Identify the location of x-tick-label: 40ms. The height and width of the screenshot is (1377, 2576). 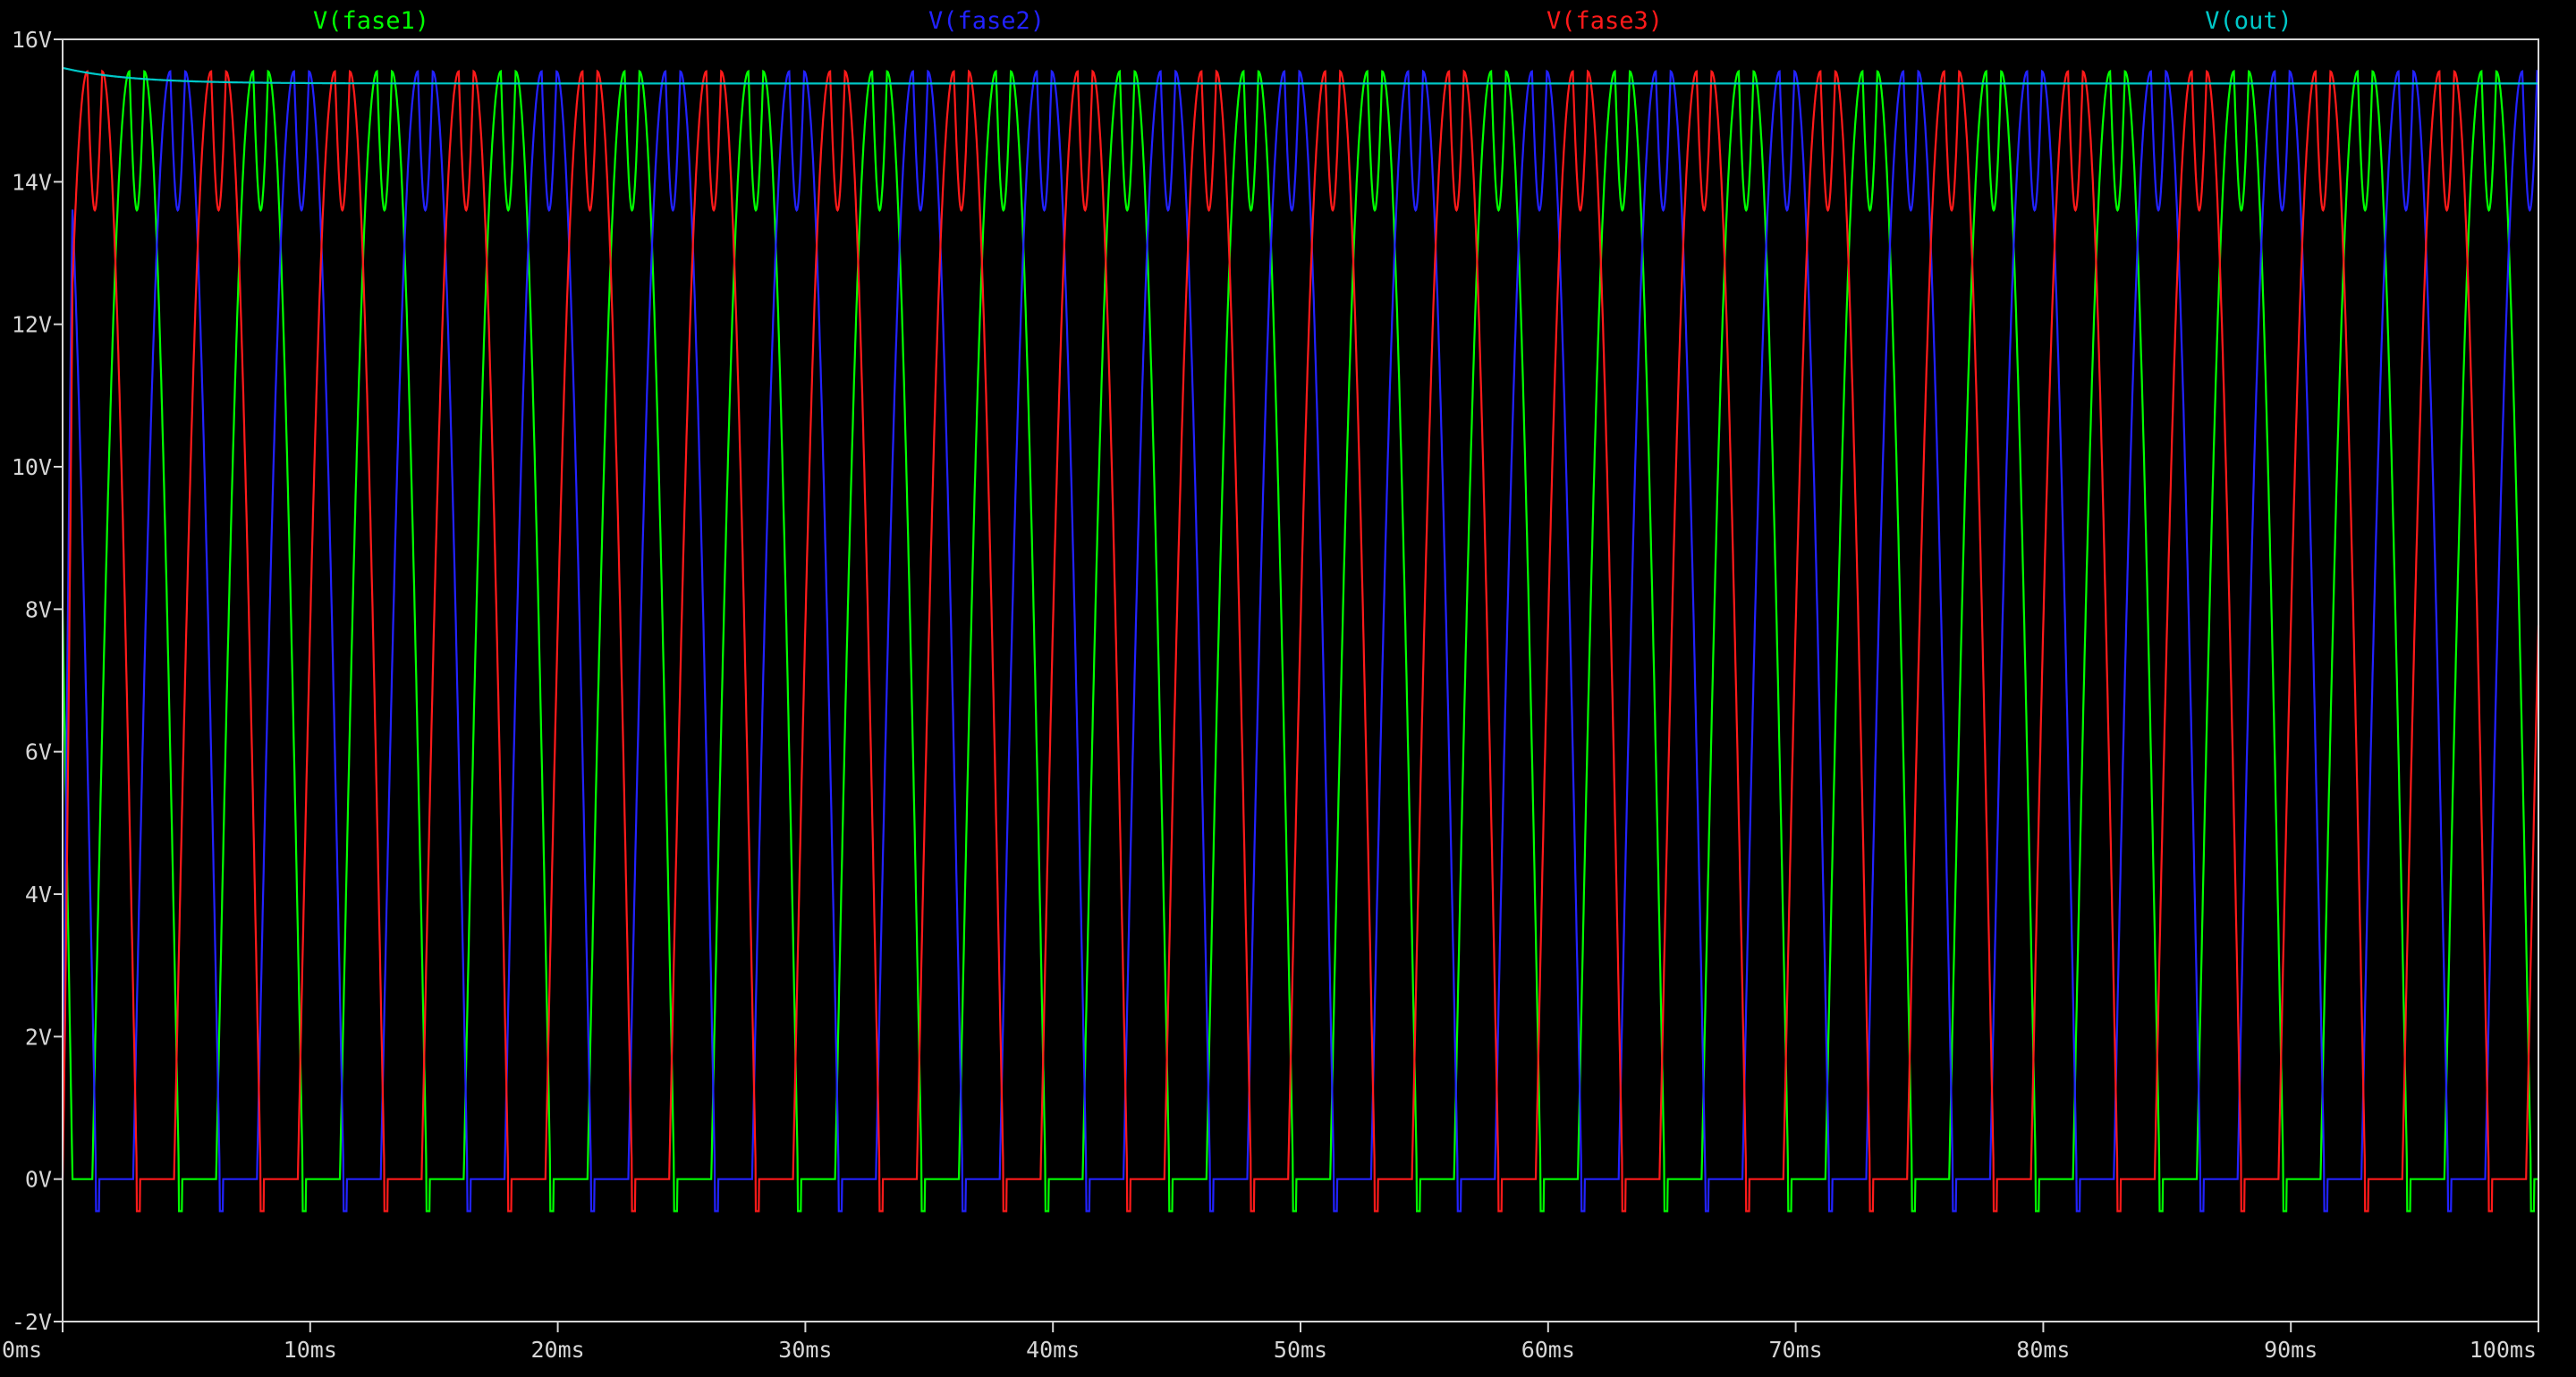
(1053, 1350).